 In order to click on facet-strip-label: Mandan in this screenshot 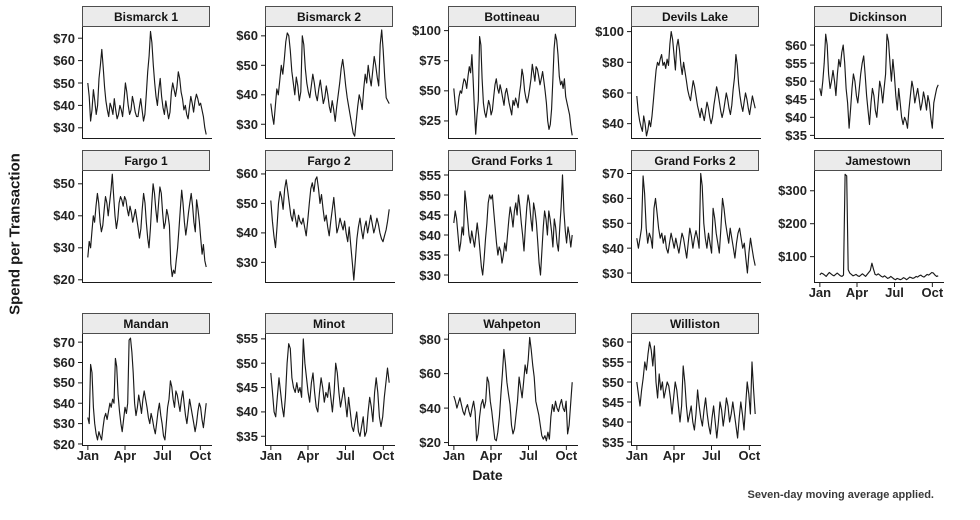, I will do `click(146, 323)`.